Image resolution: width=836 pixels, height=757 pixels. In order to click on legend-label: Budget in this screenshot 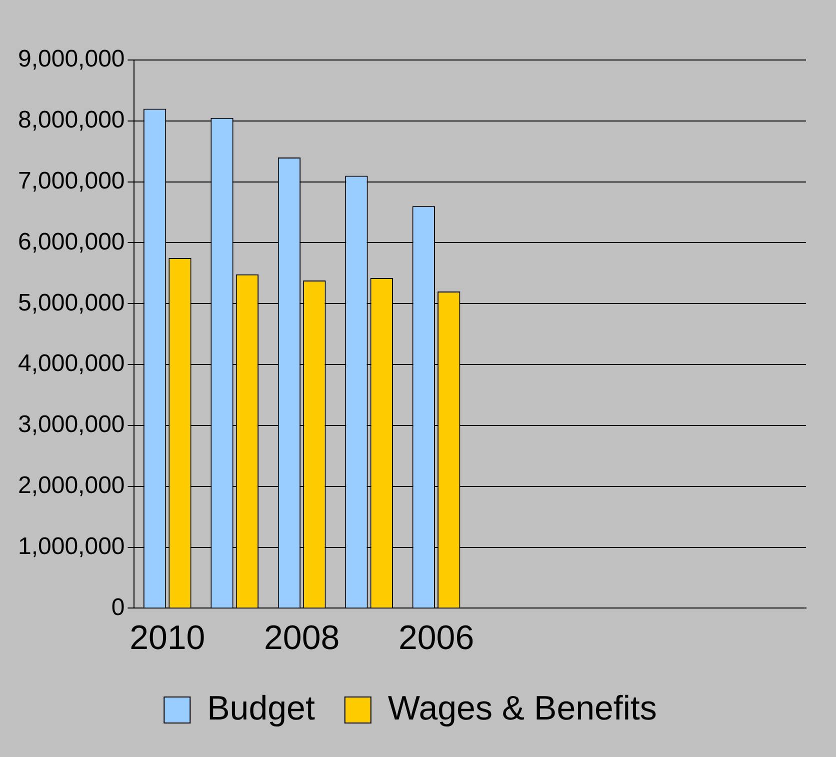, I will do `click(261, 708)`.